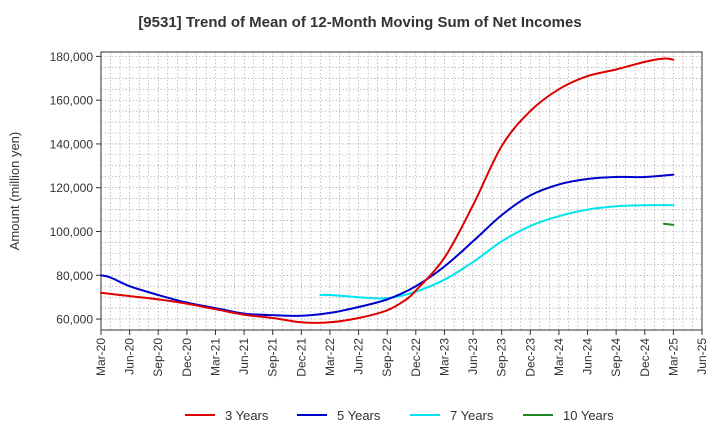  Describe the element at coordinates (588, 356) in the screenshot. I see `x-tick-label: Jun-24` at that location.